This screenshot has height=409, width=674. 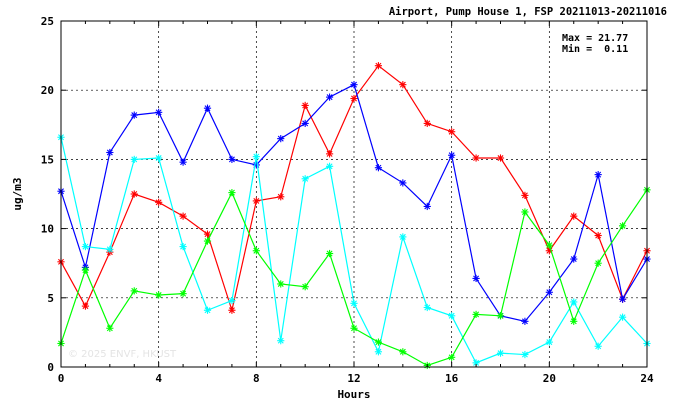 I want to click on y-tick-label: 0, so click(x=50, y=367).